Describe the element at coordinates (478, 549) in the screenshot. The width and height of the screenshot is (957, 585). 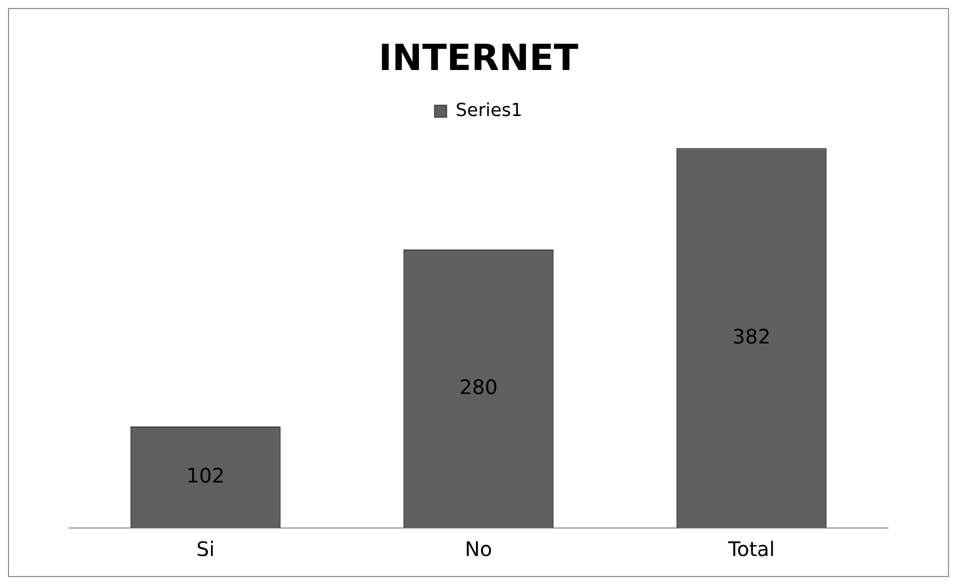
I see `x-tick-label: No` at that location.